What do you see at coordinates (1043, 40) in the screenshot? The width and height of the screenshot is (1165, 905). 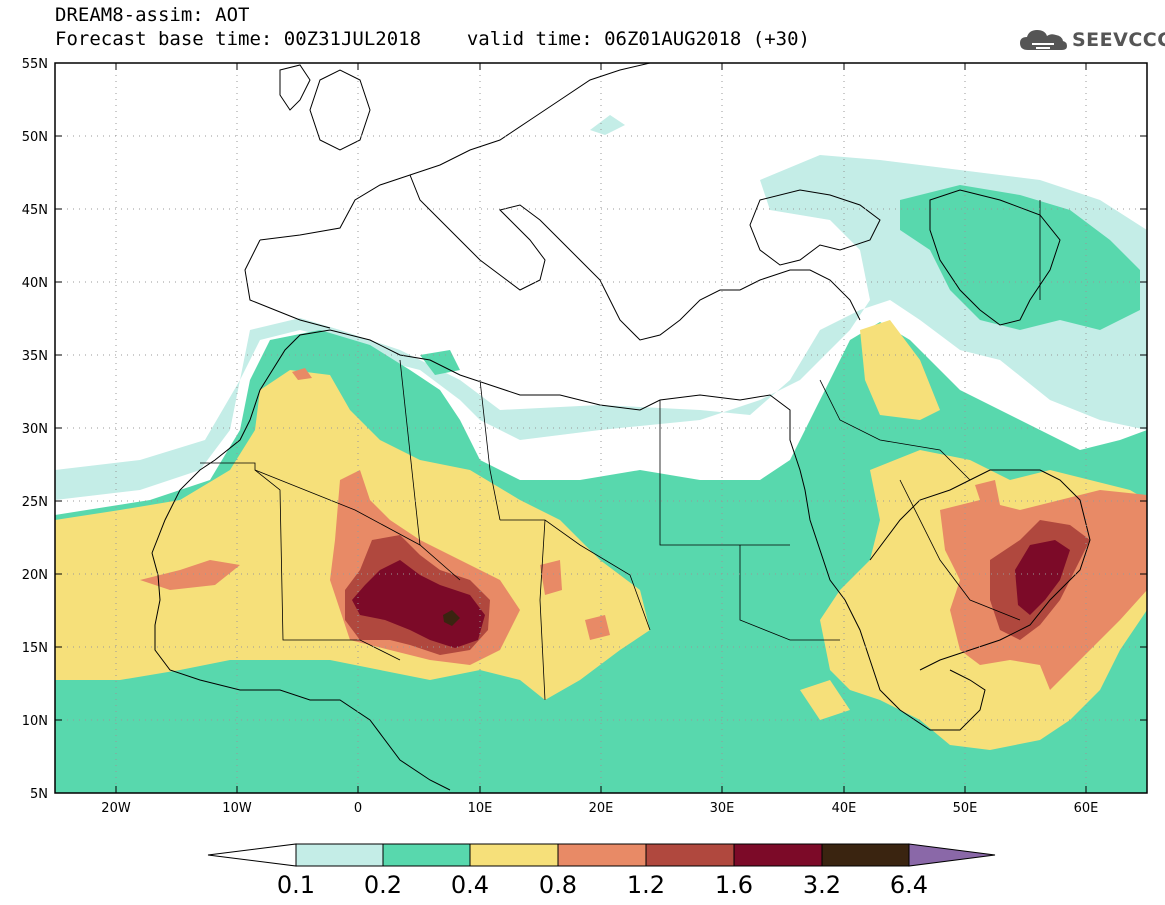 I see `cloud-icon` at bounding box center [1043, 40].